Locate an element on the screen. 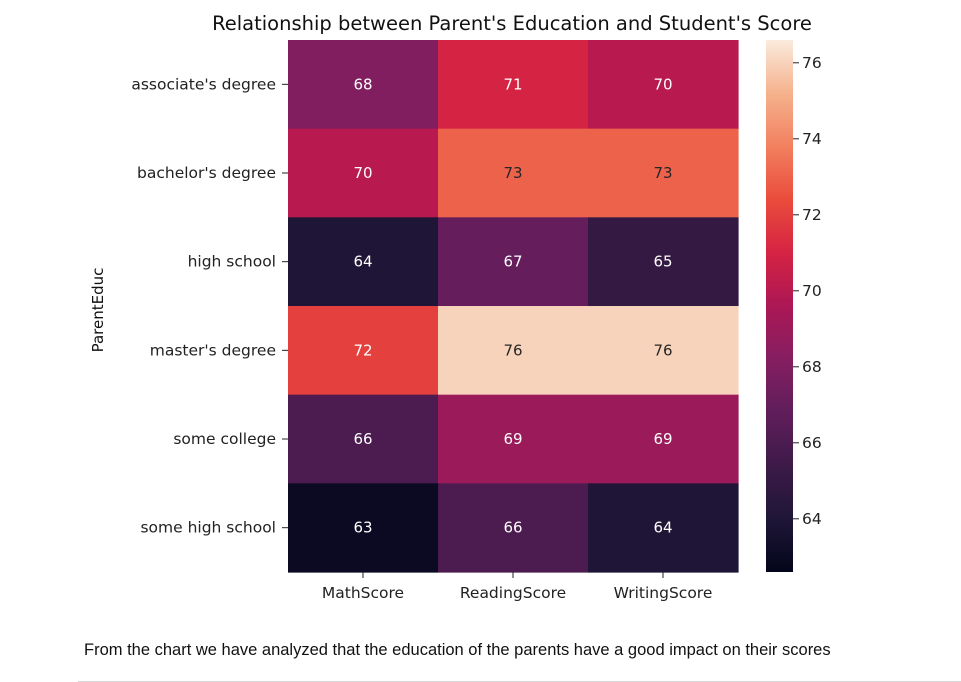 The height and width of the screenshot is (682, 961). y-tick-label: some college is located at coordinates (224, 439).